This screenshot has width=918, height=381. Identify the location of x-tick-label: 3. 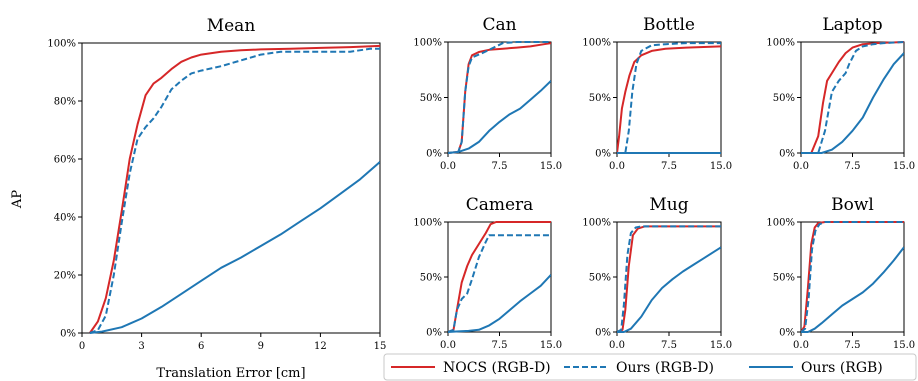
(141, 346).